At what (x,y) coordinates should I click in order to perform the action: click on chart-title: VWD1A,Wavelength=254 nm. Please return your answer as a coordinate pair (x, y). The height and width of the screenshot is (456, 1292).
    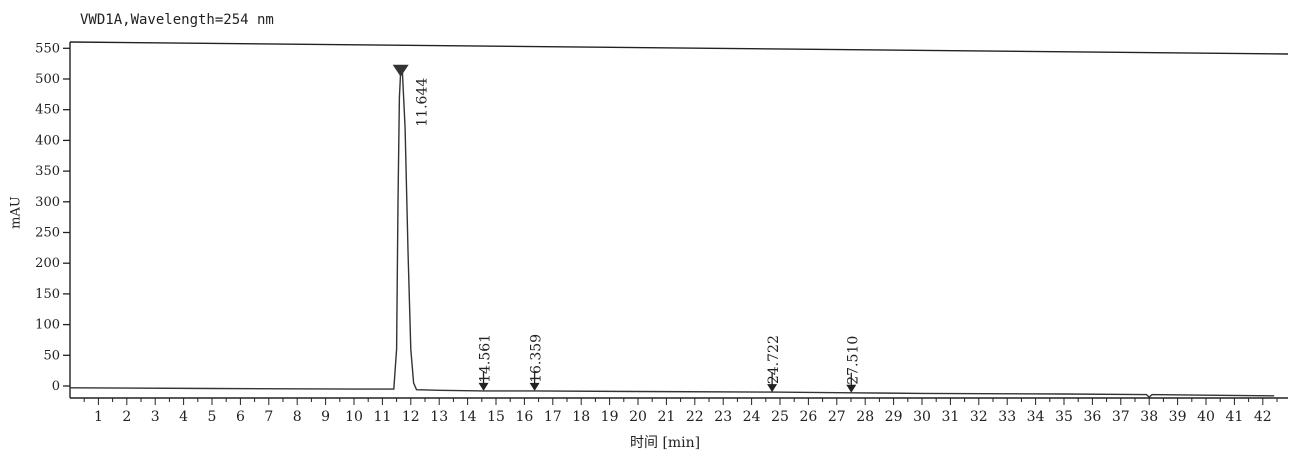
    Looking at the image, I should click on (177, 20).